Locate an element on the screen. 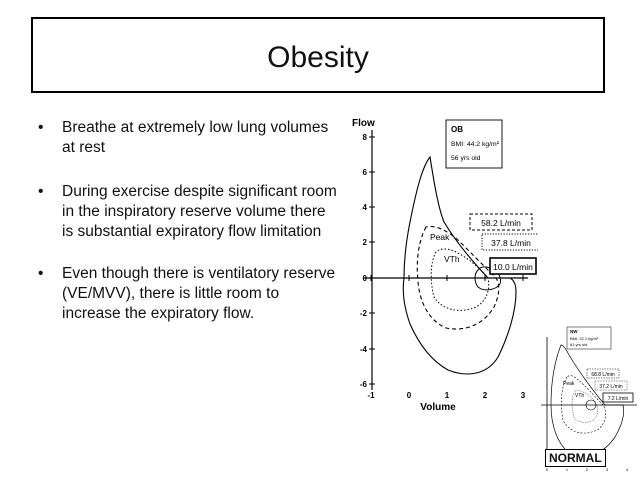 The height and width of the screenshot is (479, 638). x-tick: 4 is located at coordinates (627, 469).